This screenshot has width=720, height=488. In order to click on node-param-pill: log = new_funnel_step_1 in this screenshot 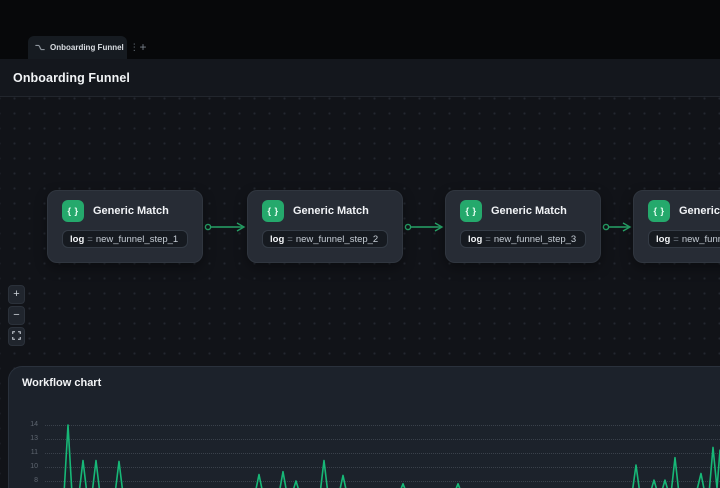, I will do `click(125, 239)`.